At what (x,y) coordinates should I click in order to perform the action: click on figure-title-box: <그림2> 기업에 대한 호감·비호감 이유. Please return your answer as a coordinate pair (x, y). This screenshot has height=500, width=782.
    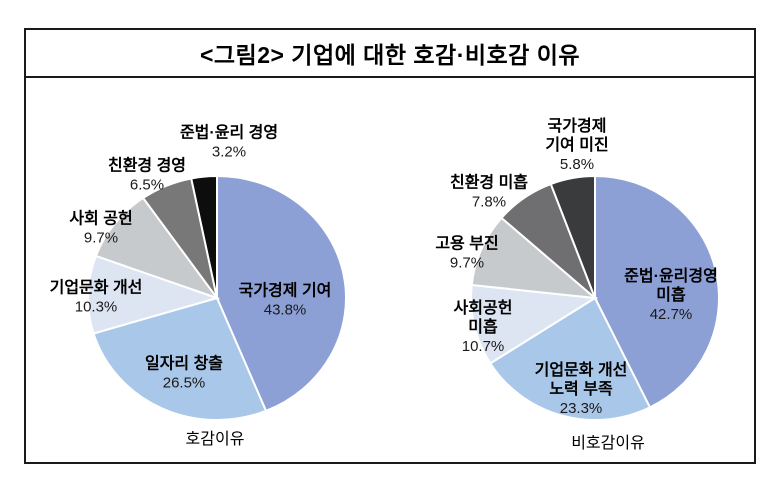
    Looking at the image, I should click on (390, 54).